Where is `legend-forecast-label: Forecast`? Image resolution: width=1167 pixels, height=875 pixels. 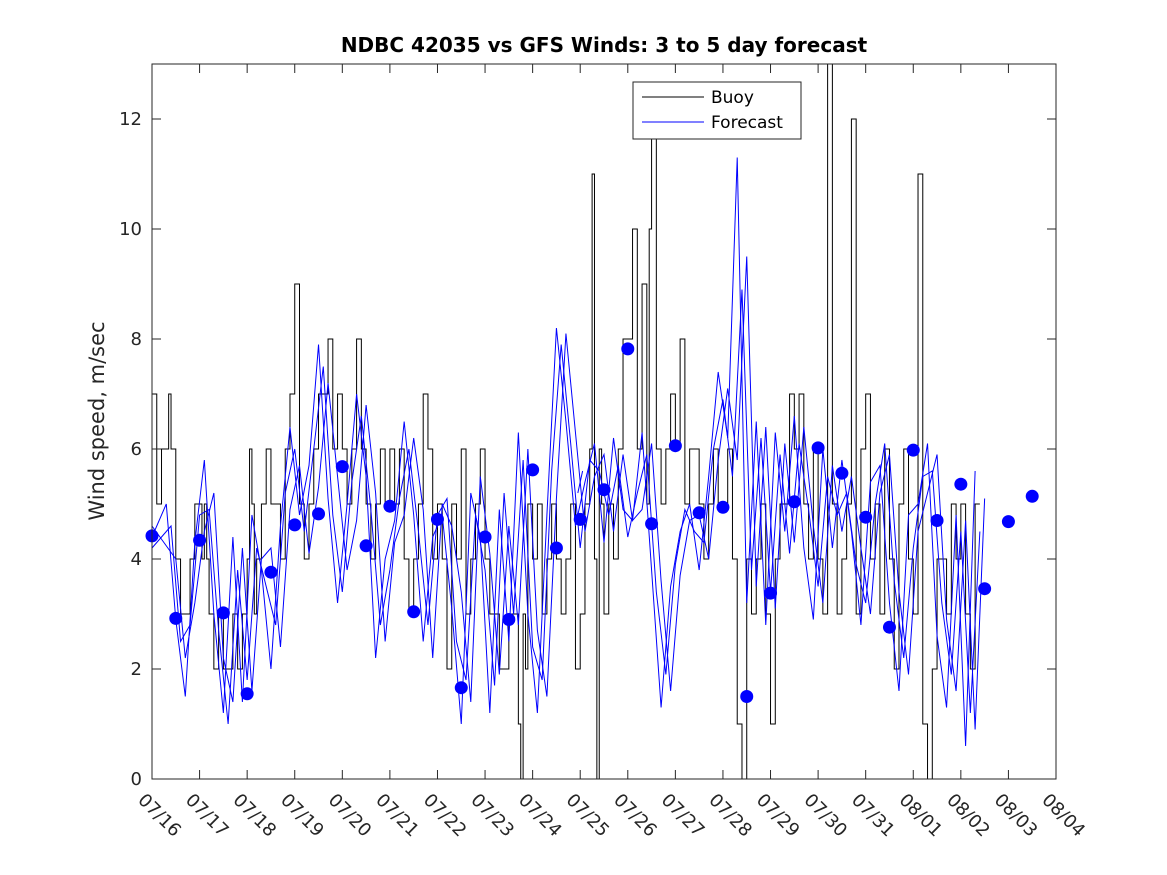 legend-forecast-label: Forecast is located at coordinates (747, 123).